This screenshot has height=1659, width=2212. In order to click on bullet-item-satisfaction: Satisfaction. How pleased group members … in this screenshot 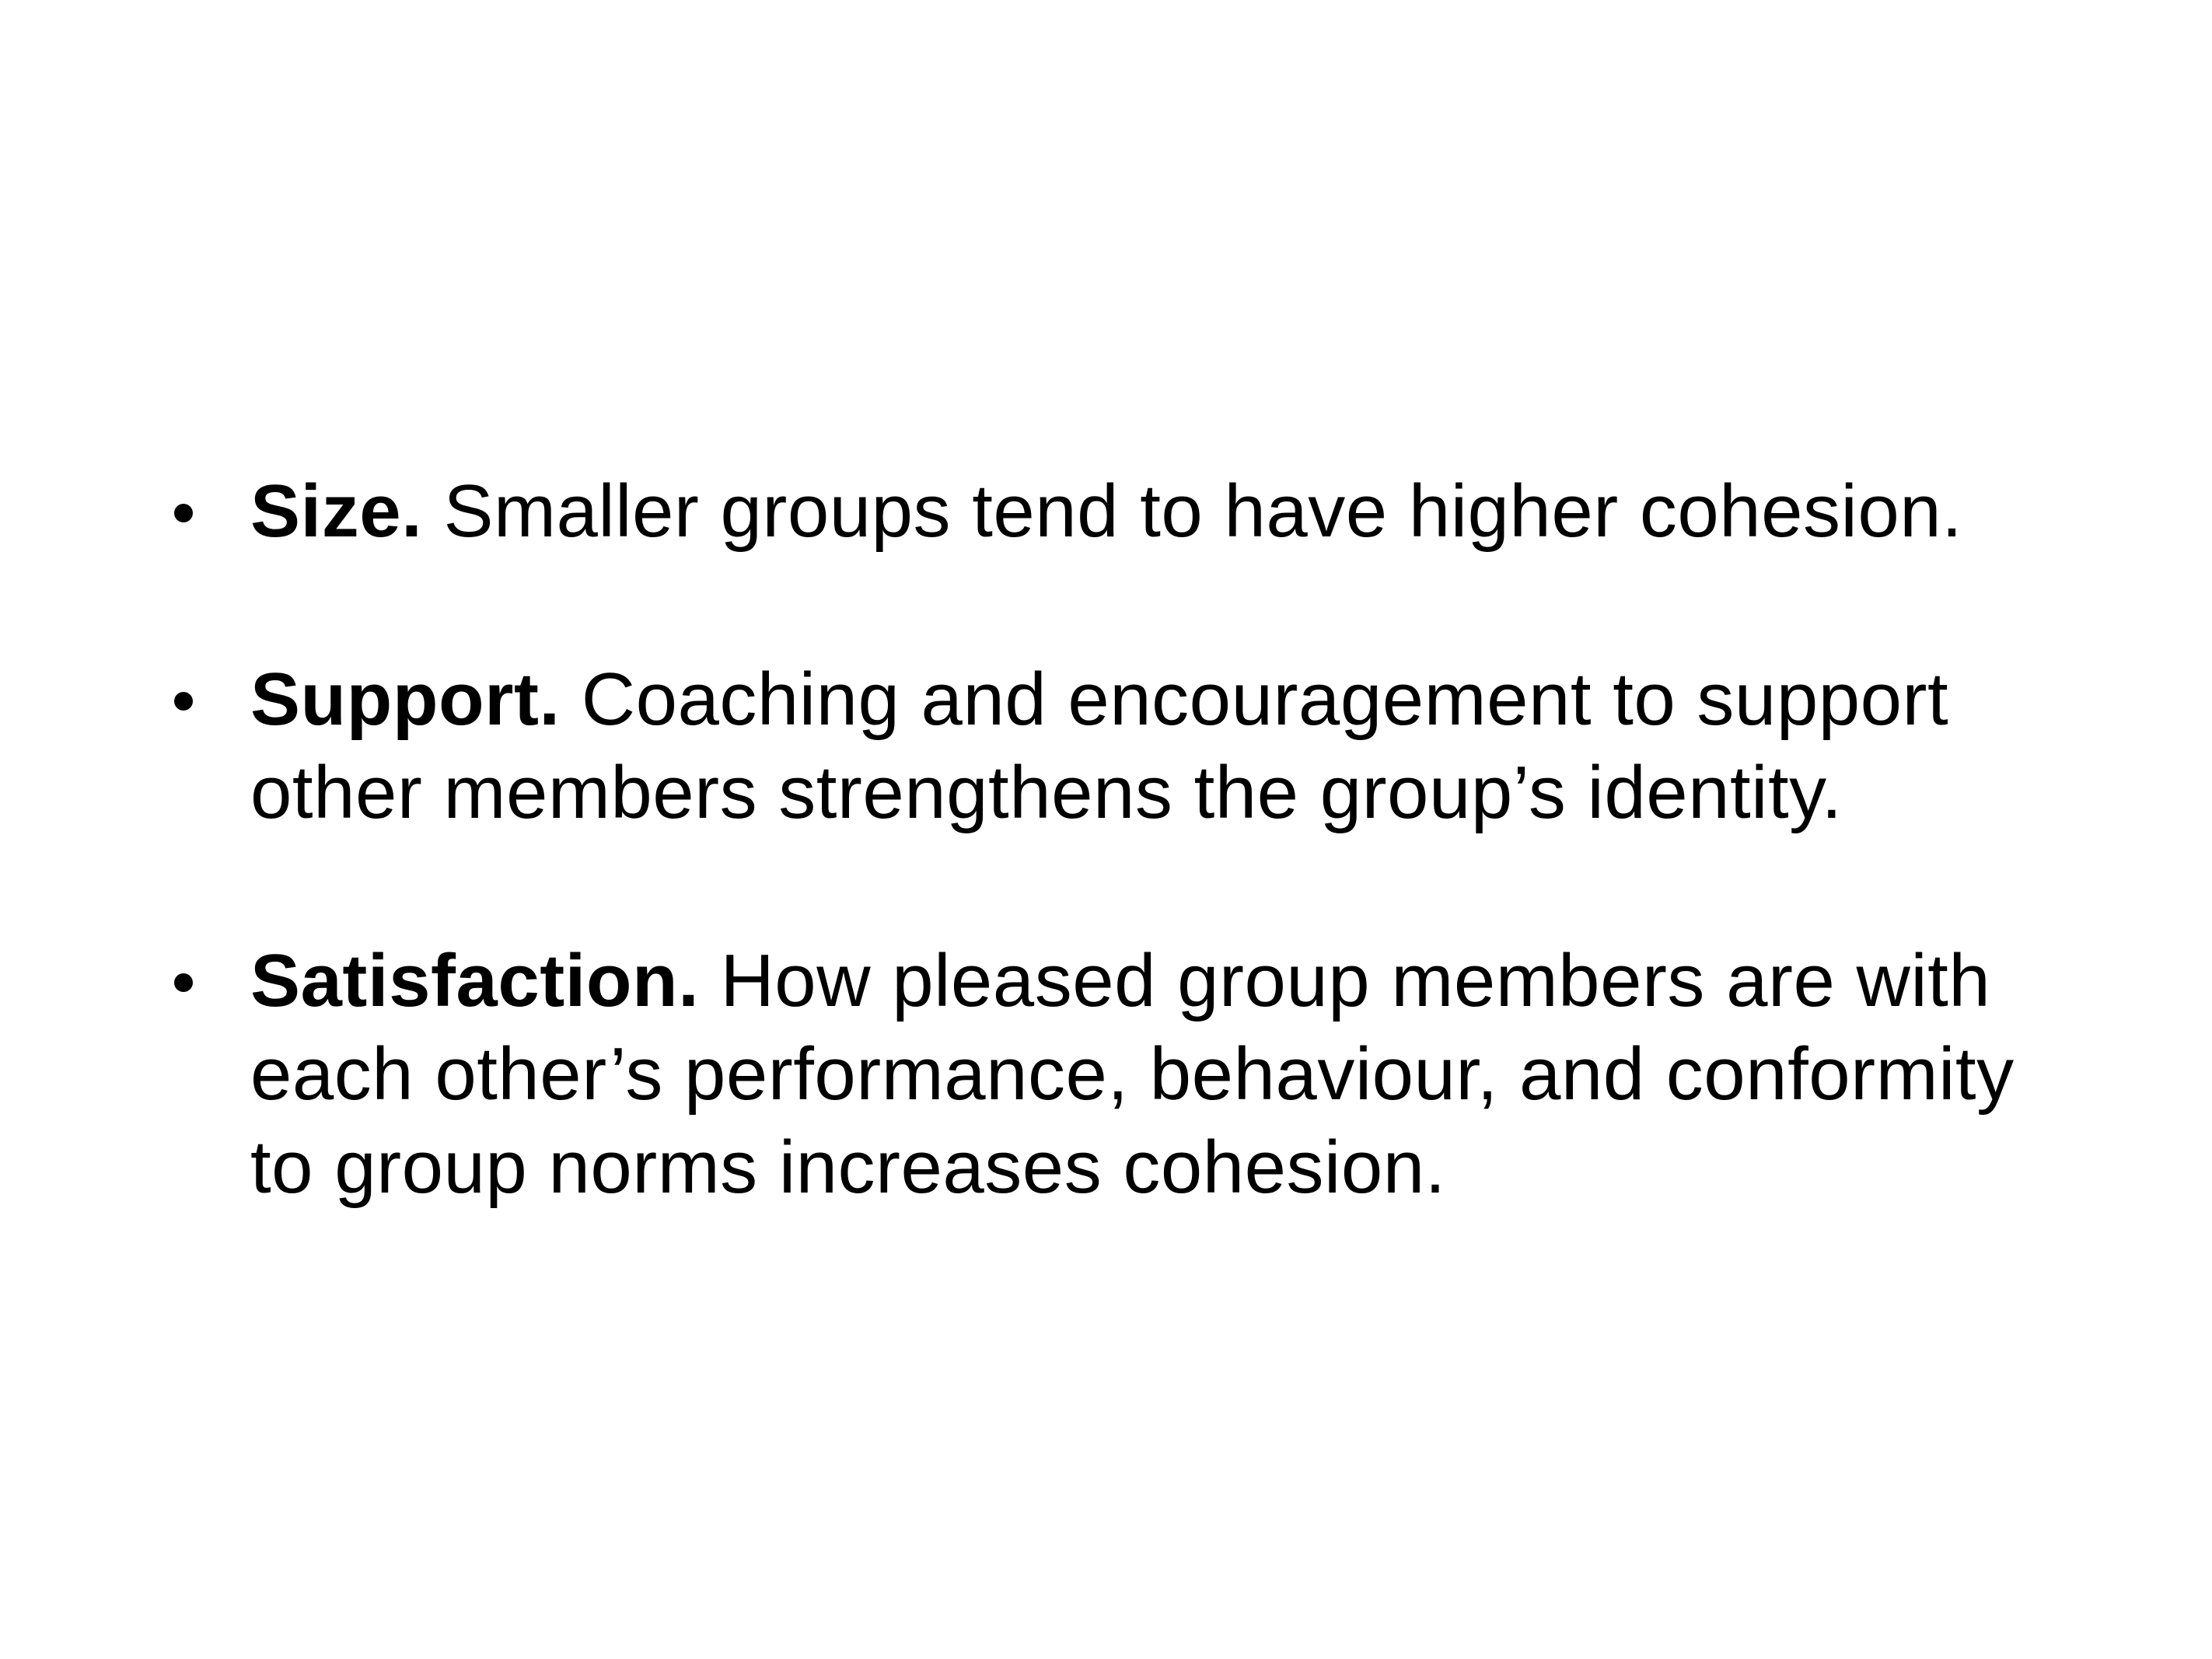, I will do `click(1127, 1074)`.